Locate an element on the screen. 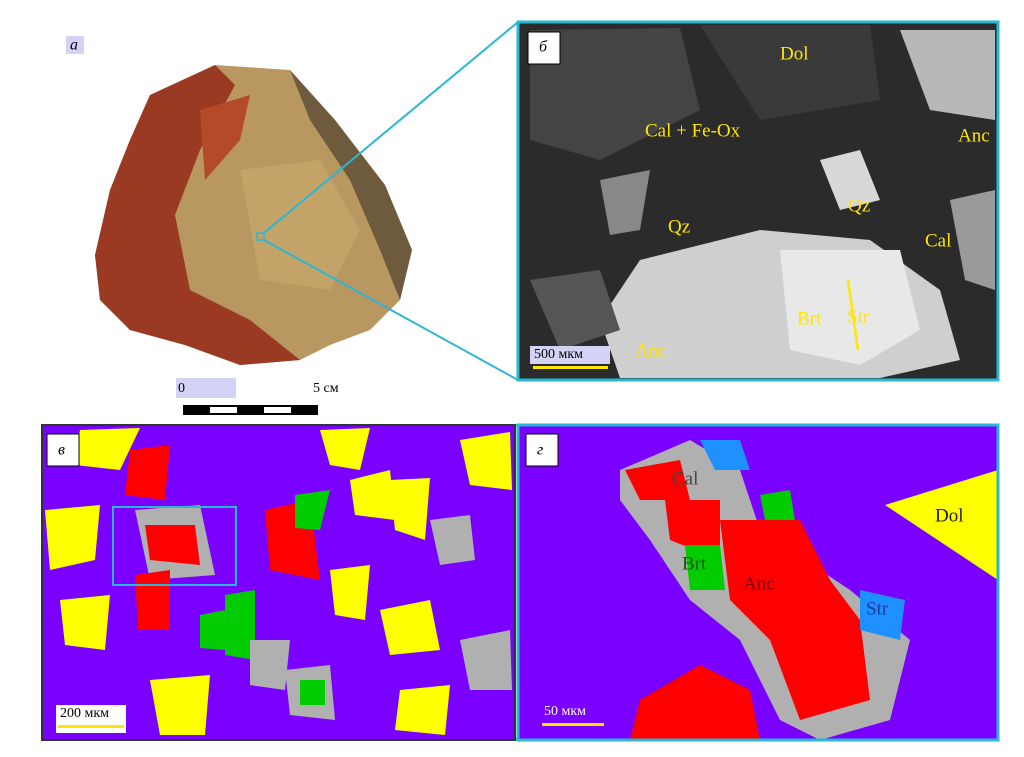  scale-label: 500 мкм is located at coordinates (558, 354).